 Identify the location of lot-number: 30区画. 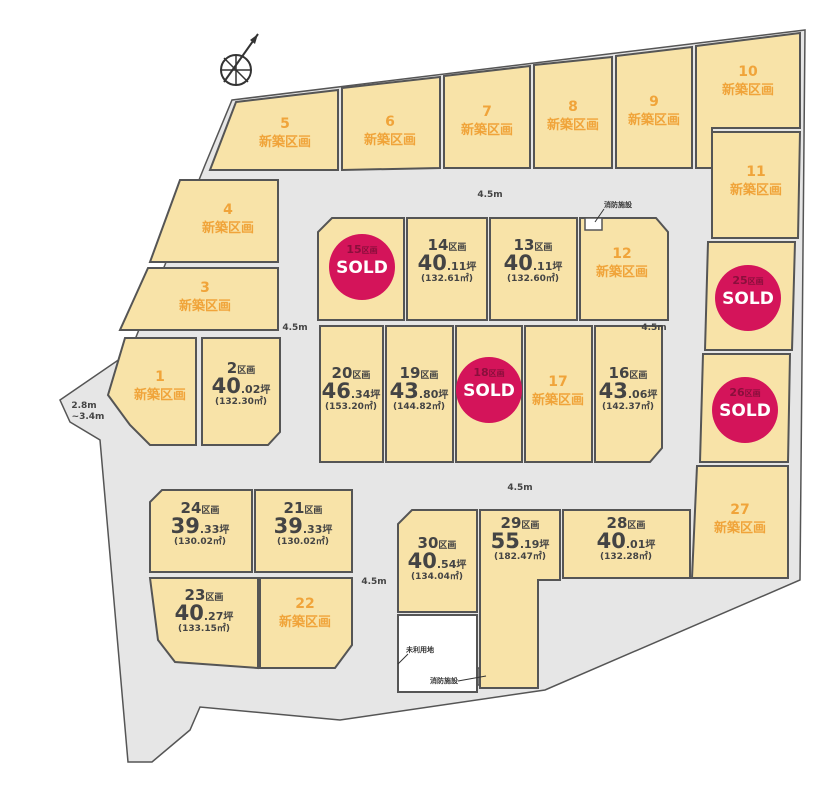
(437, 543).